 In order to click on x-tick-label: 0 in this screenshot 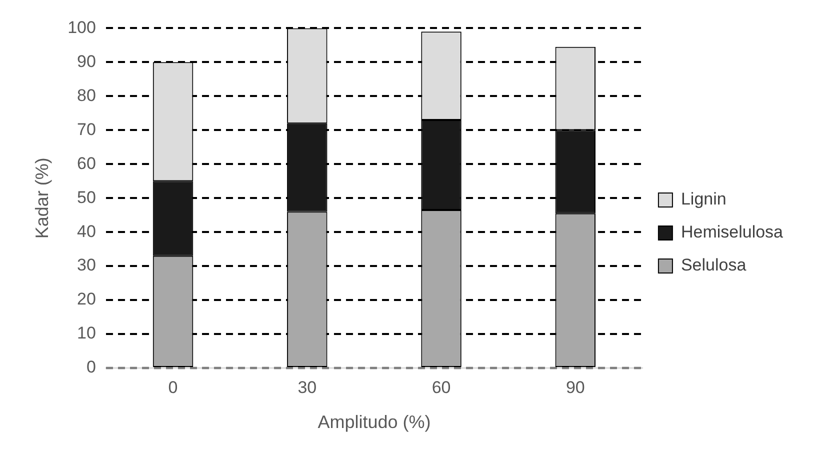, I will do `click(173, 387)`.